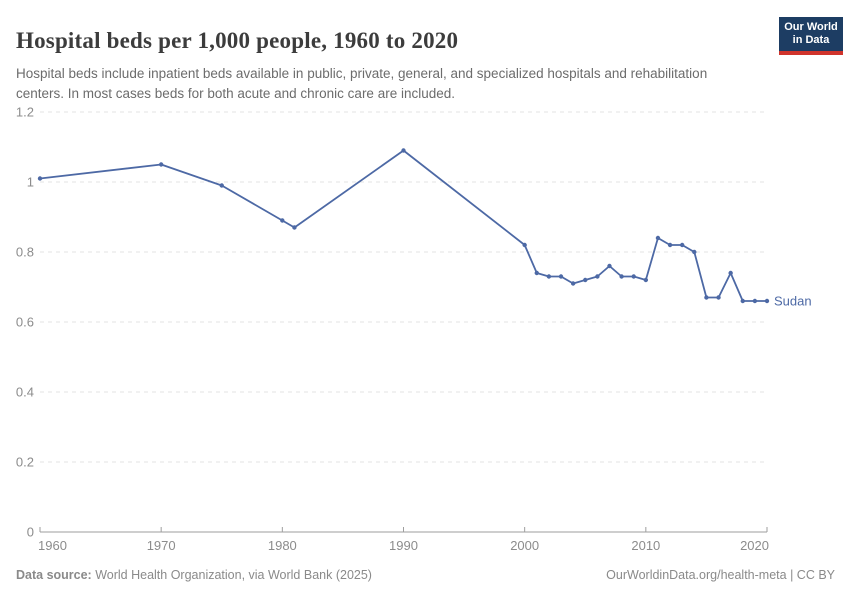  What do you see at coordinates (696, 575) in the screenshot?
I see `owid-url-link: OurWorldinData.org/health-meta` at bounding box center [696, 575].